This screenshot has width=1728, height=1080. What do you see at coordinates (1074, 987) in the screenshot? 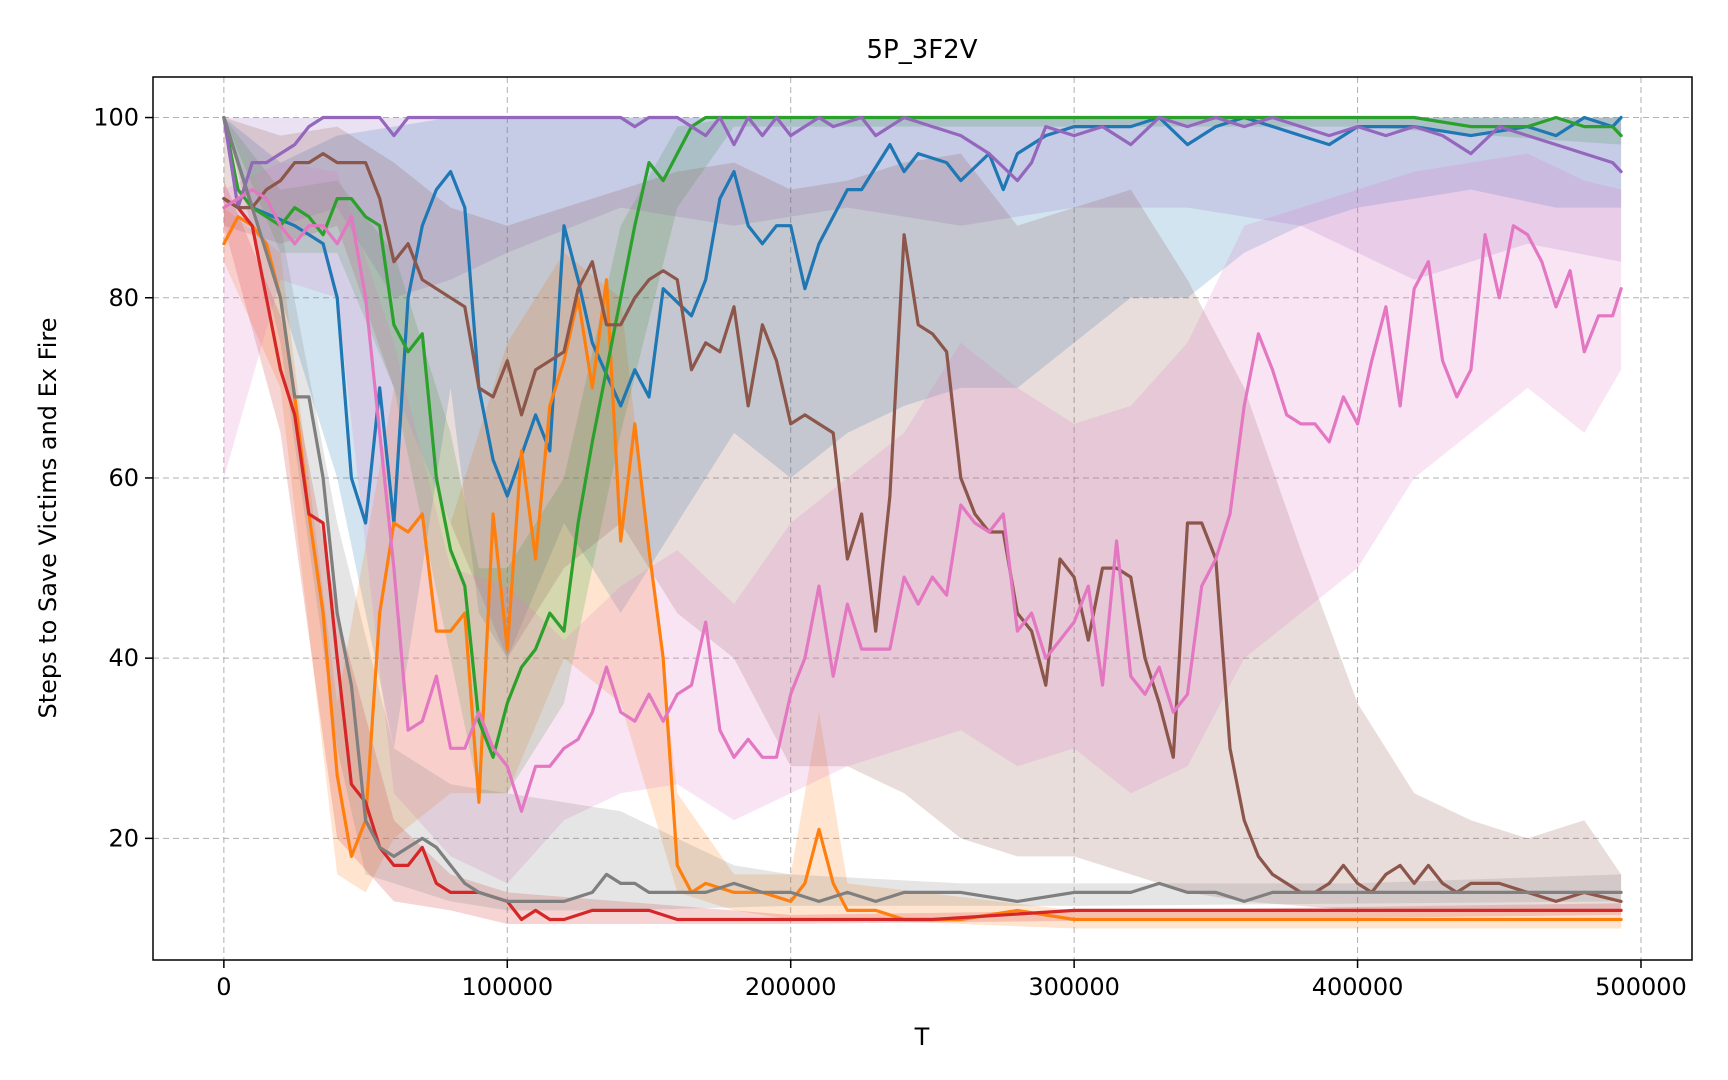
I see `x-tick-label: 300000` at bounding box center [1074, 987].